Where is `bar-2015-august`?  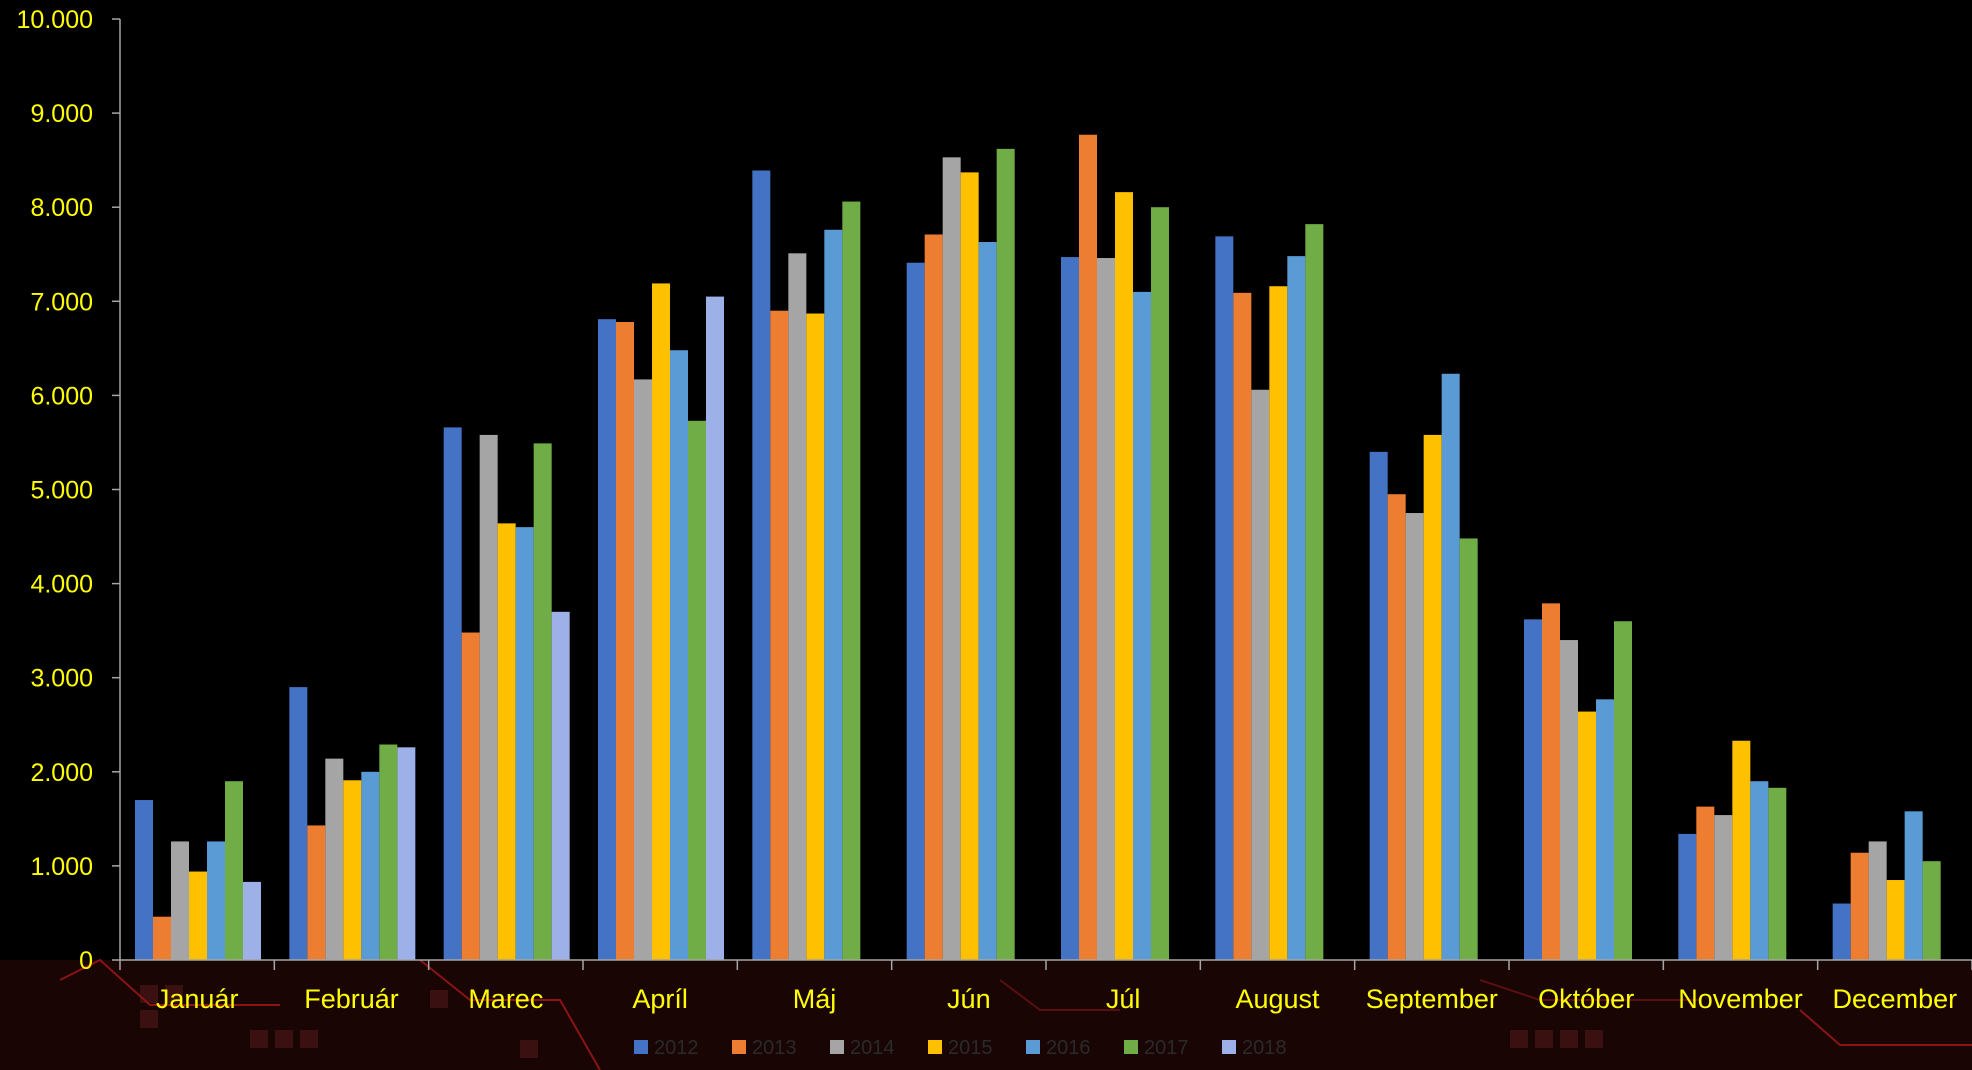
bar-2015-august is located at coordinates (1278, 623).